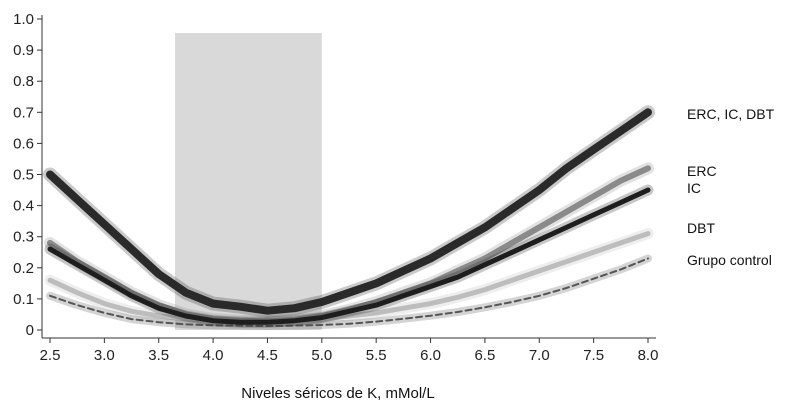 This screenshot has height=409, width=791. I want to click on x-tick-label: 4.0, so click(213, 355).